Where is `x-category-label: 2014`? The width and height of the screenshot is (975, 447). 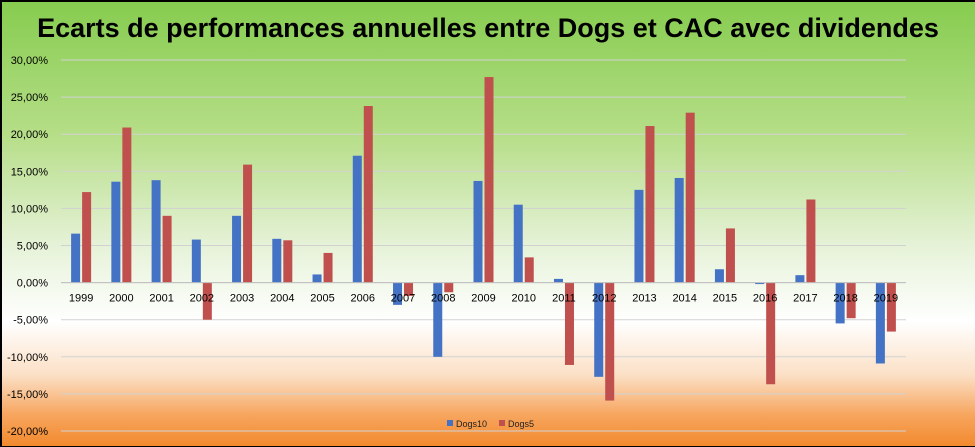
x-category-label: 2014 is located at coordinates (684, 299).